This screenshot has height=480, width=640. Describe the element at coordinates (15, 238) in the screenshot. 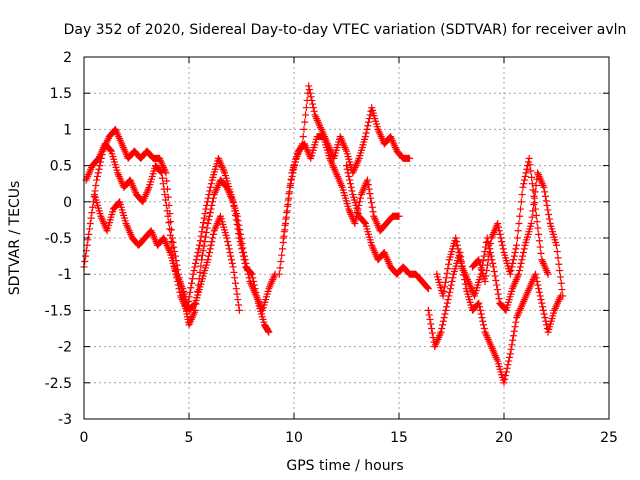

I see `y-axis-label: SDTVAR / TECUs` at that location.